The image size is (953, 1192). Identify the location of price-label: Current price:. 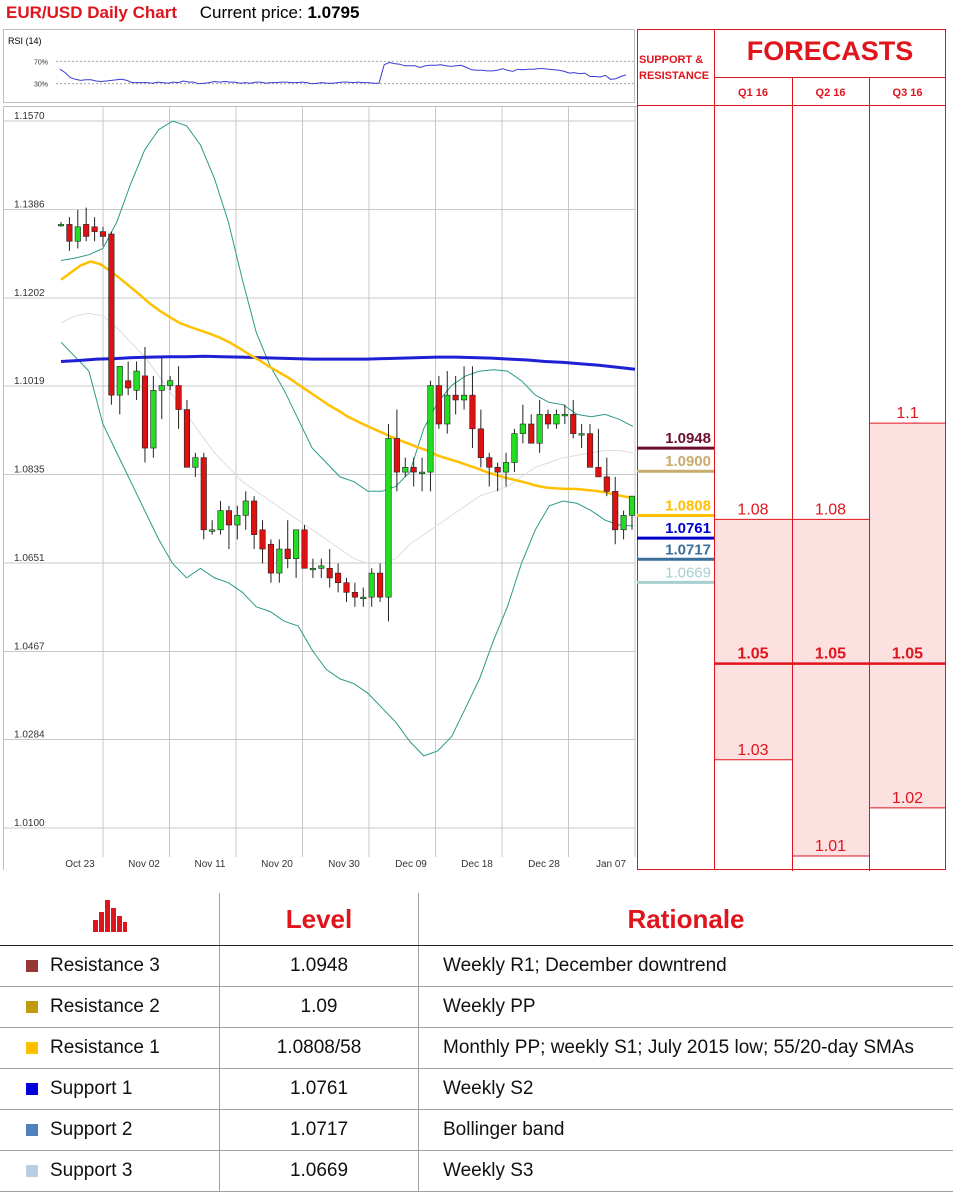
(251, 12).